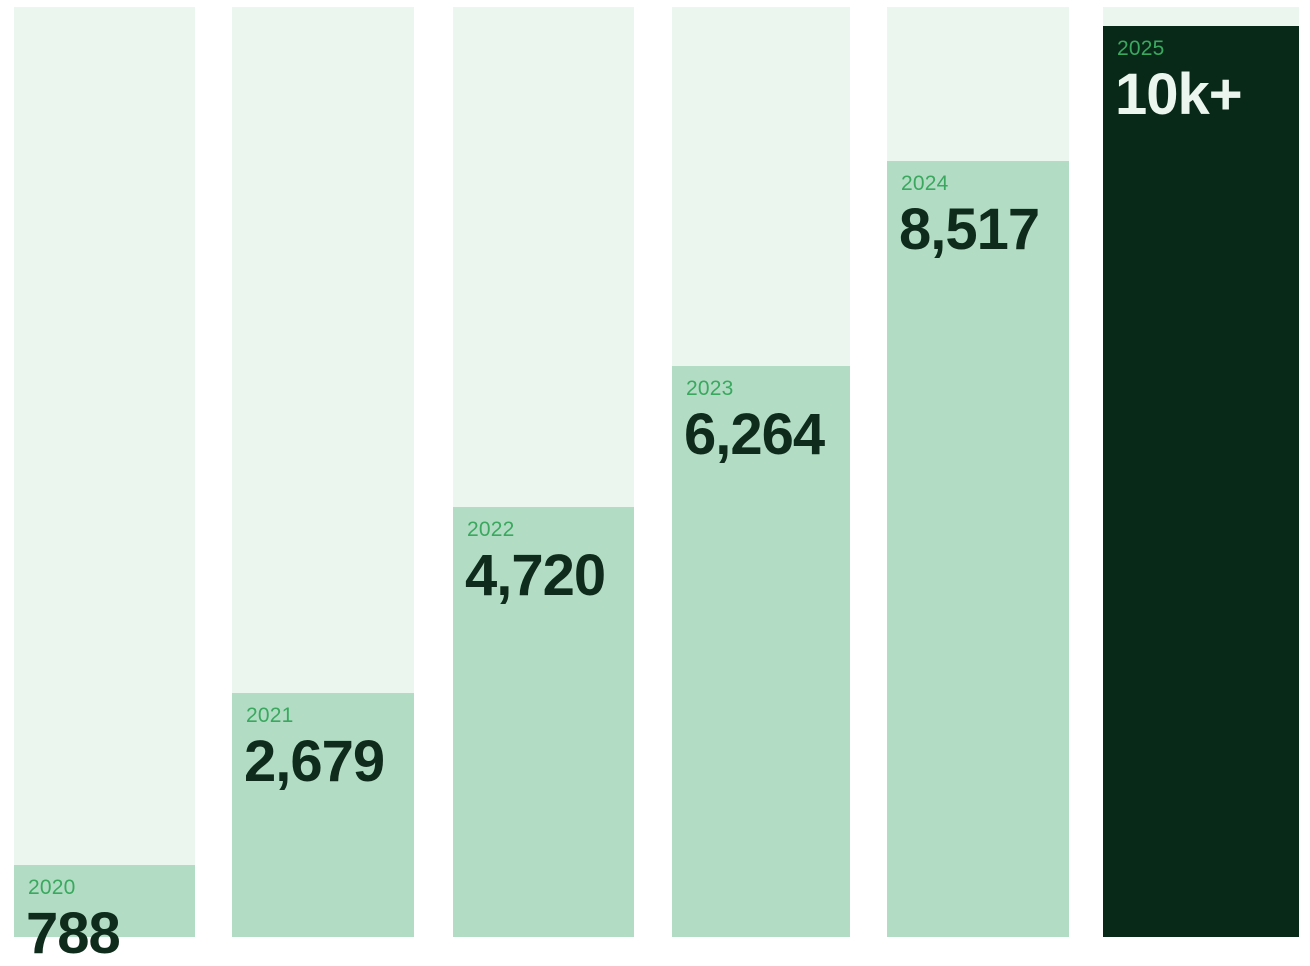  Describe the element at coordinates (761, 651) in the screenshot. I see `bar-2023: 2023 6,264` at that location.